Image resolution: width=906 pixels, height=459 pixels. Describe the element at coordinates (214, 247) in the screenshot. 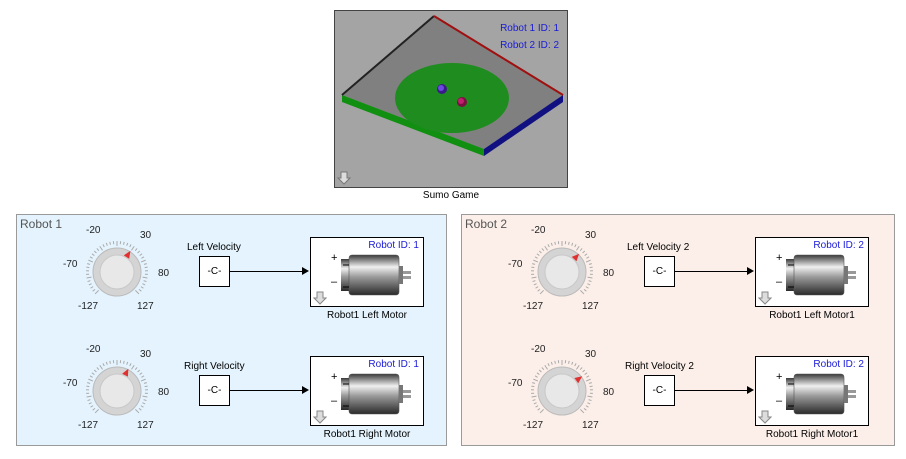

I see `signal-name-label: Left Velocity` at that location.